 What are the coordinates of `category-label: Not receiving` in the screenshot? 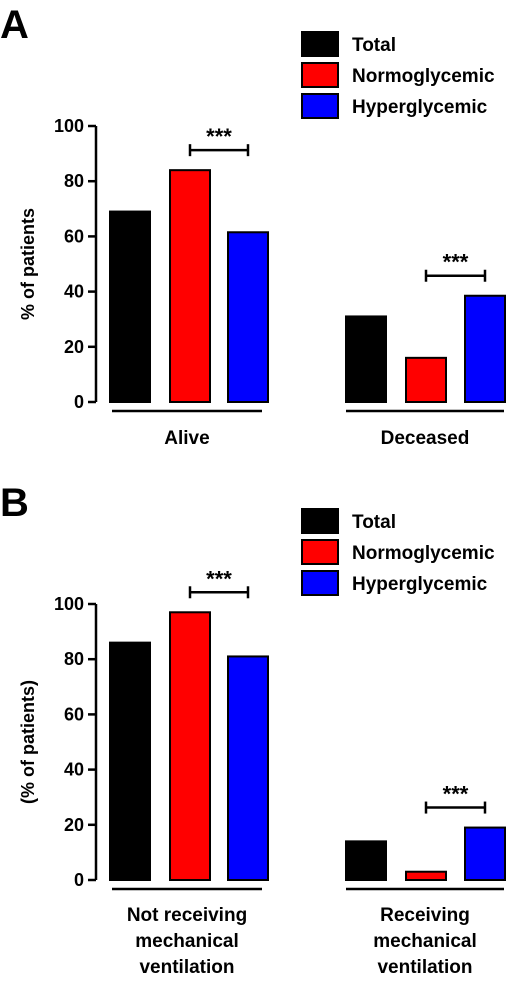 It's located at (187, 915).